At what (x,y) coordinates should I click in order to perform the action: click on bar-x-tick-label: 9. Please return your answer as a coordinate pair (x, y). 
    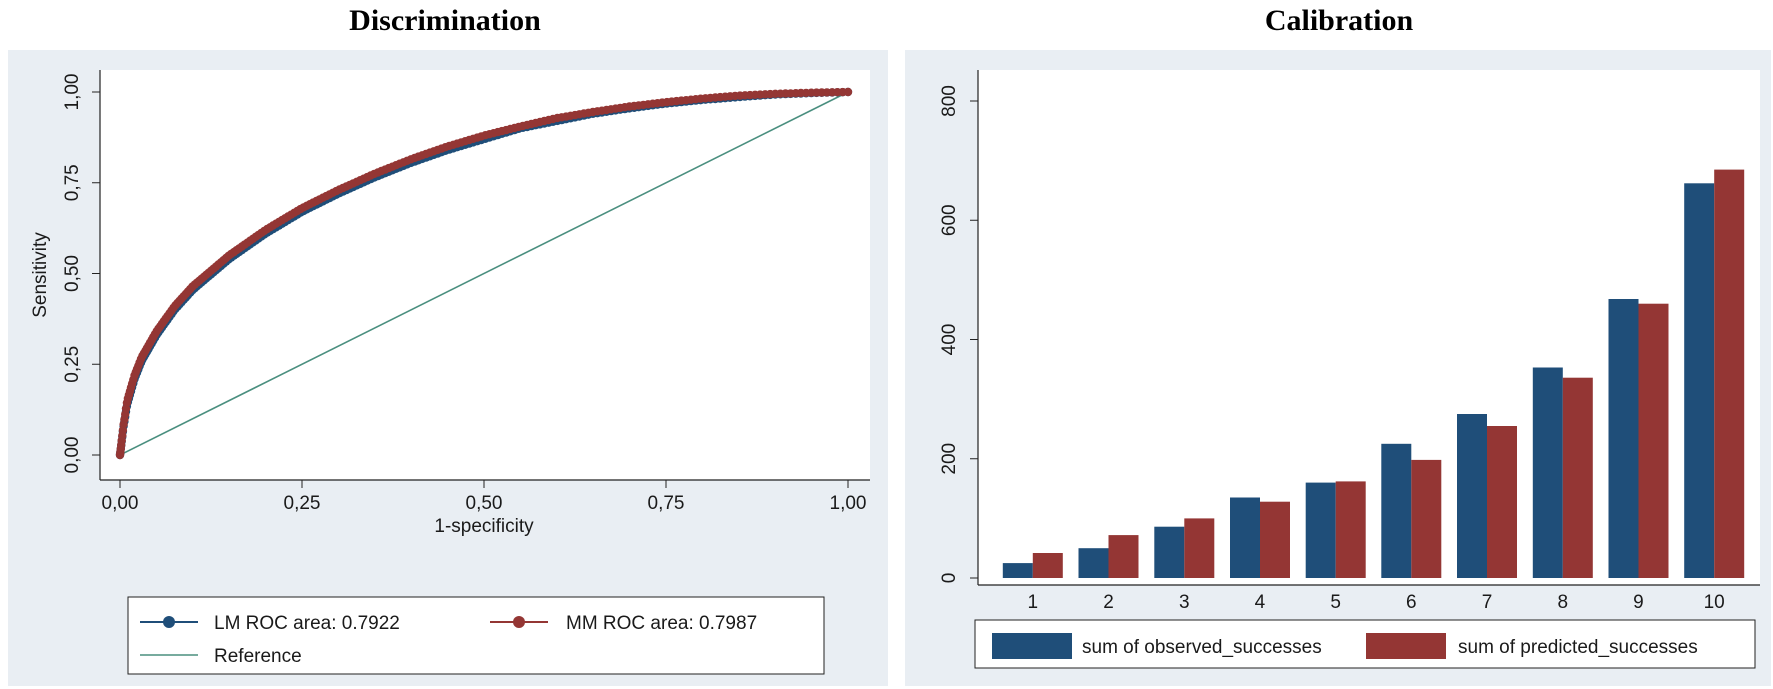
    Looking at the image, I should click on (1638, 602).